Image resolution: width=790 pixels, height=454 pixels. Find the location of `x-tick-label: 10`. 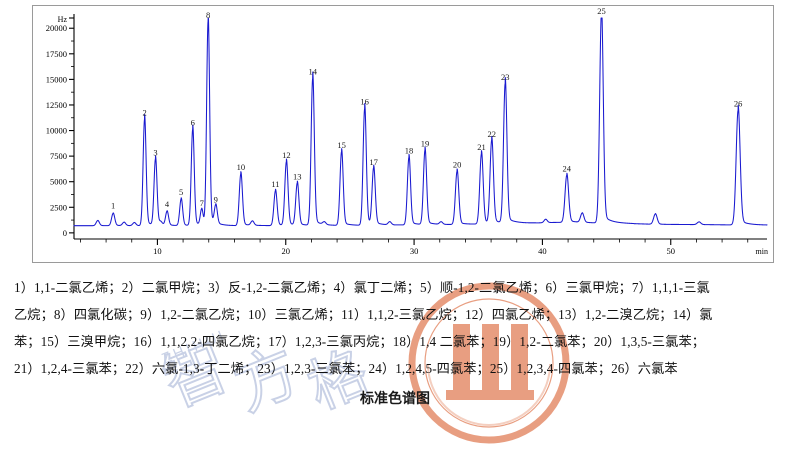

x-tick-label: 10 is located at coordinates (157, 251).